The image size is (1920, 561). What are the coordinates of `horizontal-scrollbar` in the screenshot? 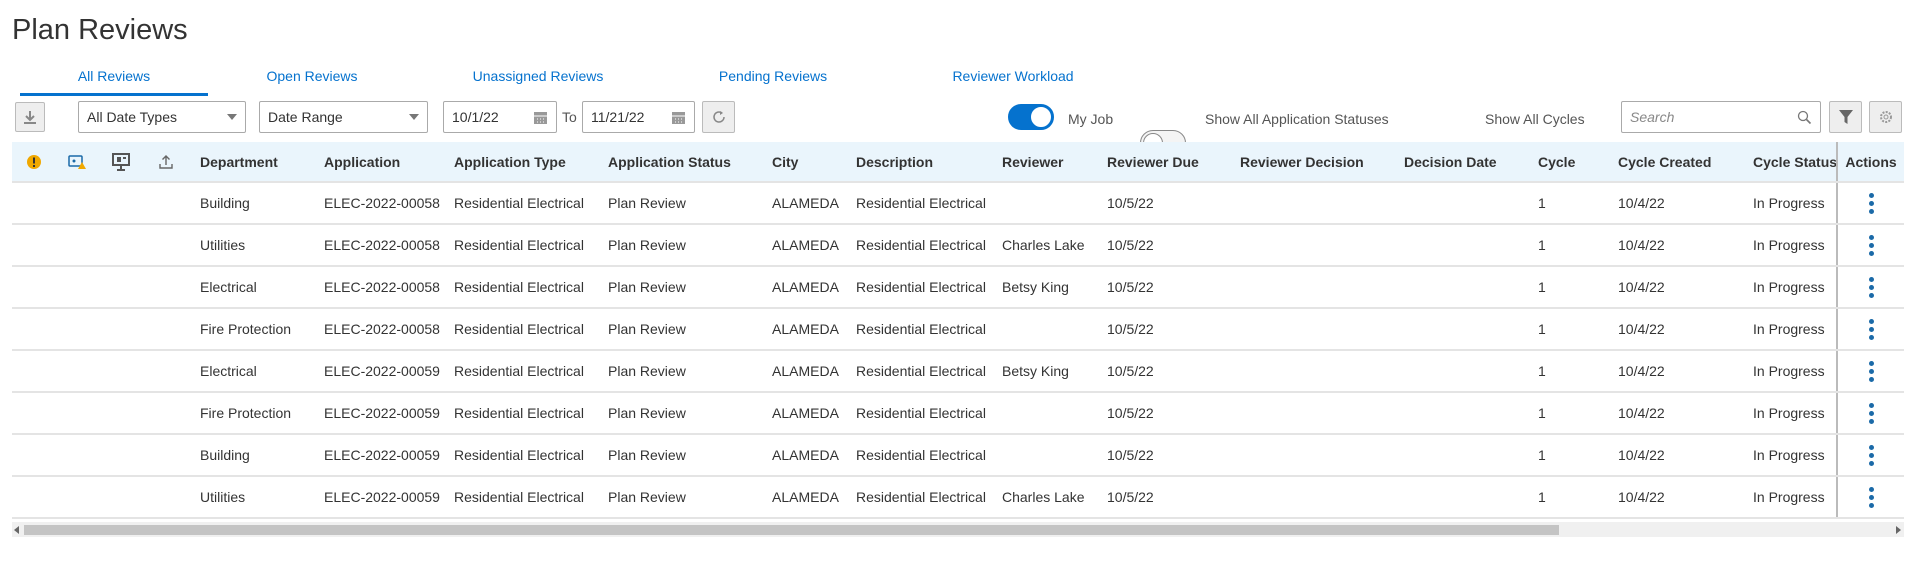 It's located at (958, 529).